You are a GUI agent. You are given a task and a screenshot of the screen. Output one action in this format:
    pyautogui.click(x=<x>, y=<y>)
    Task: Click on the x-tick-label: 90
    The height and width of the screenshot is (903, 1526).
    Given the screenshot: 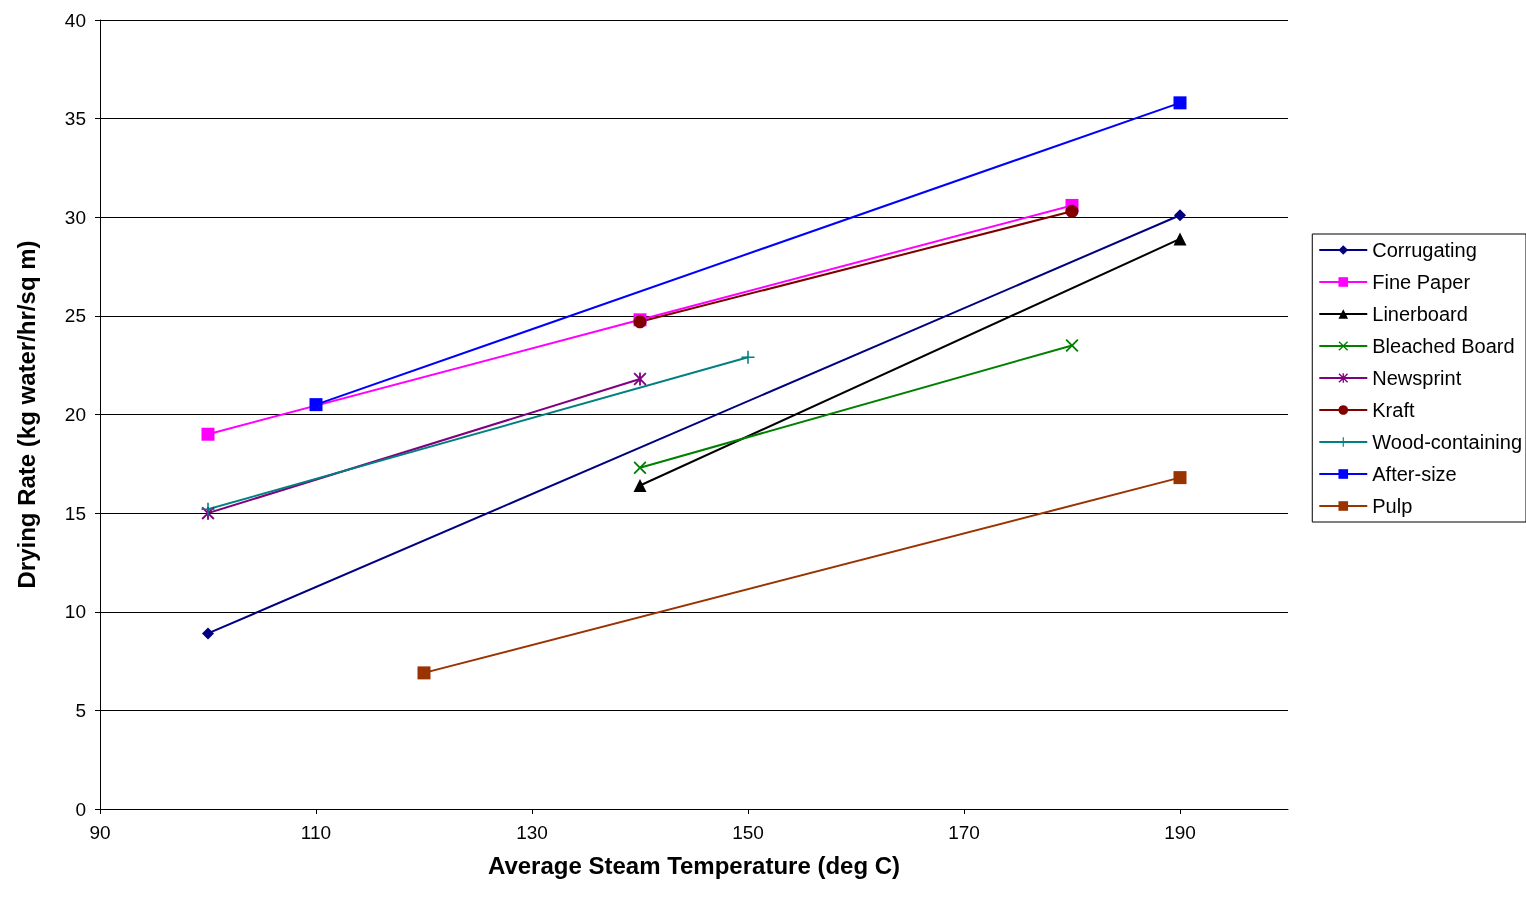 What is the action you would take?
    pyautogui.click(x=100, y=832)
    